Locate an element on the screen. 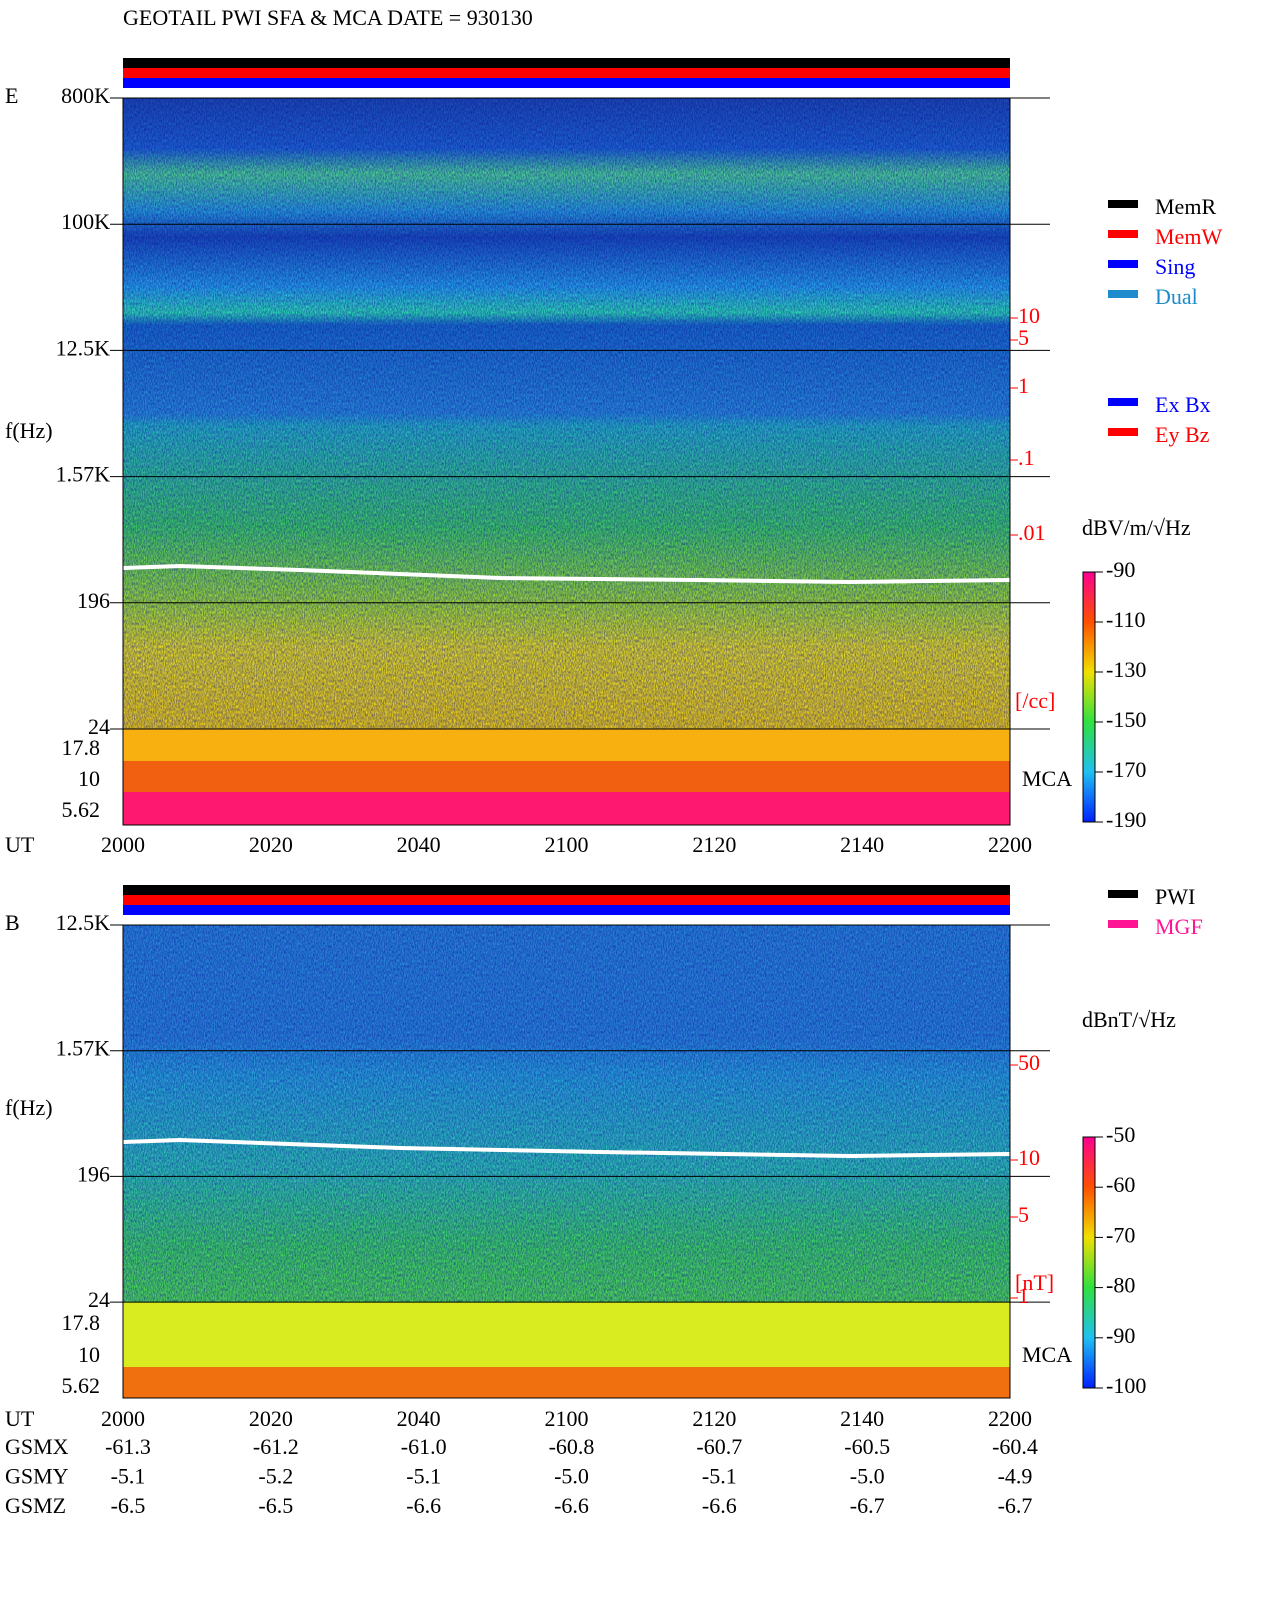 This screenshot has width=1280, height=1598. legend-label: Ey Bz is located at coordinates (1182, 434).